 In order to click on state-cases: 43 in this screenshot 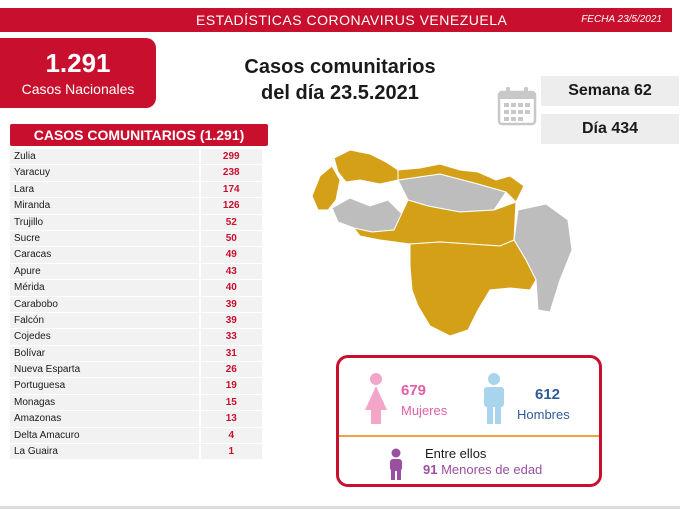, I will do `click(231, 271)`.